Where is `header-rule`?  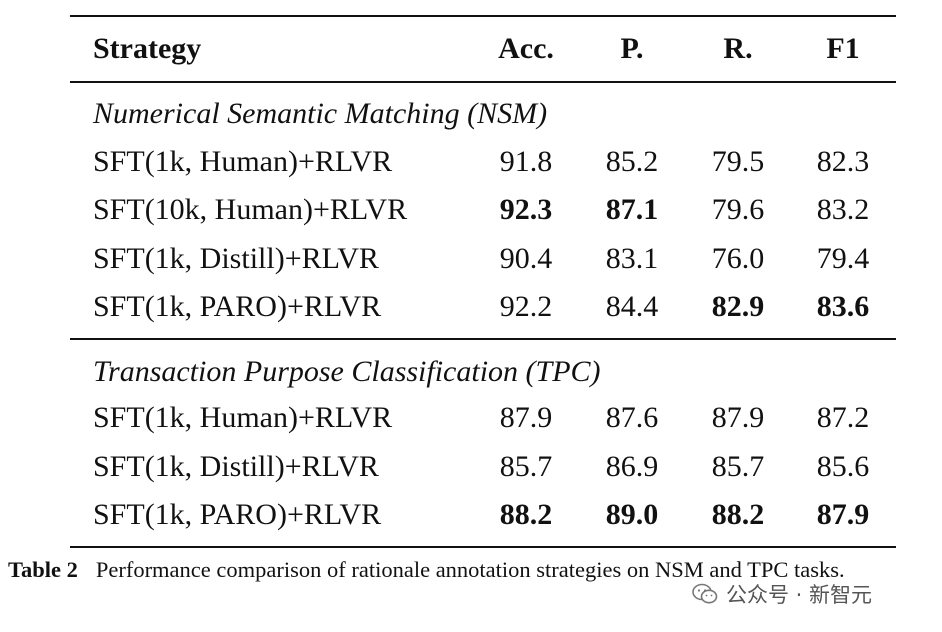 header-rule is located at coordinates (483, 82).